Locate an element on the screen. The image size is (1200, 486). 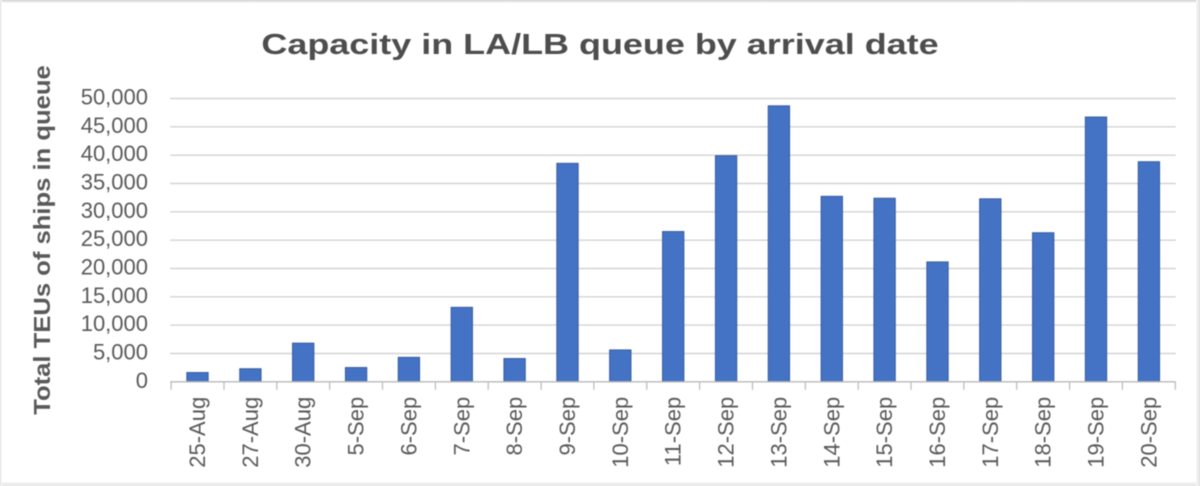
svg-text: 17-Sep is located at coordinates (990, 432).